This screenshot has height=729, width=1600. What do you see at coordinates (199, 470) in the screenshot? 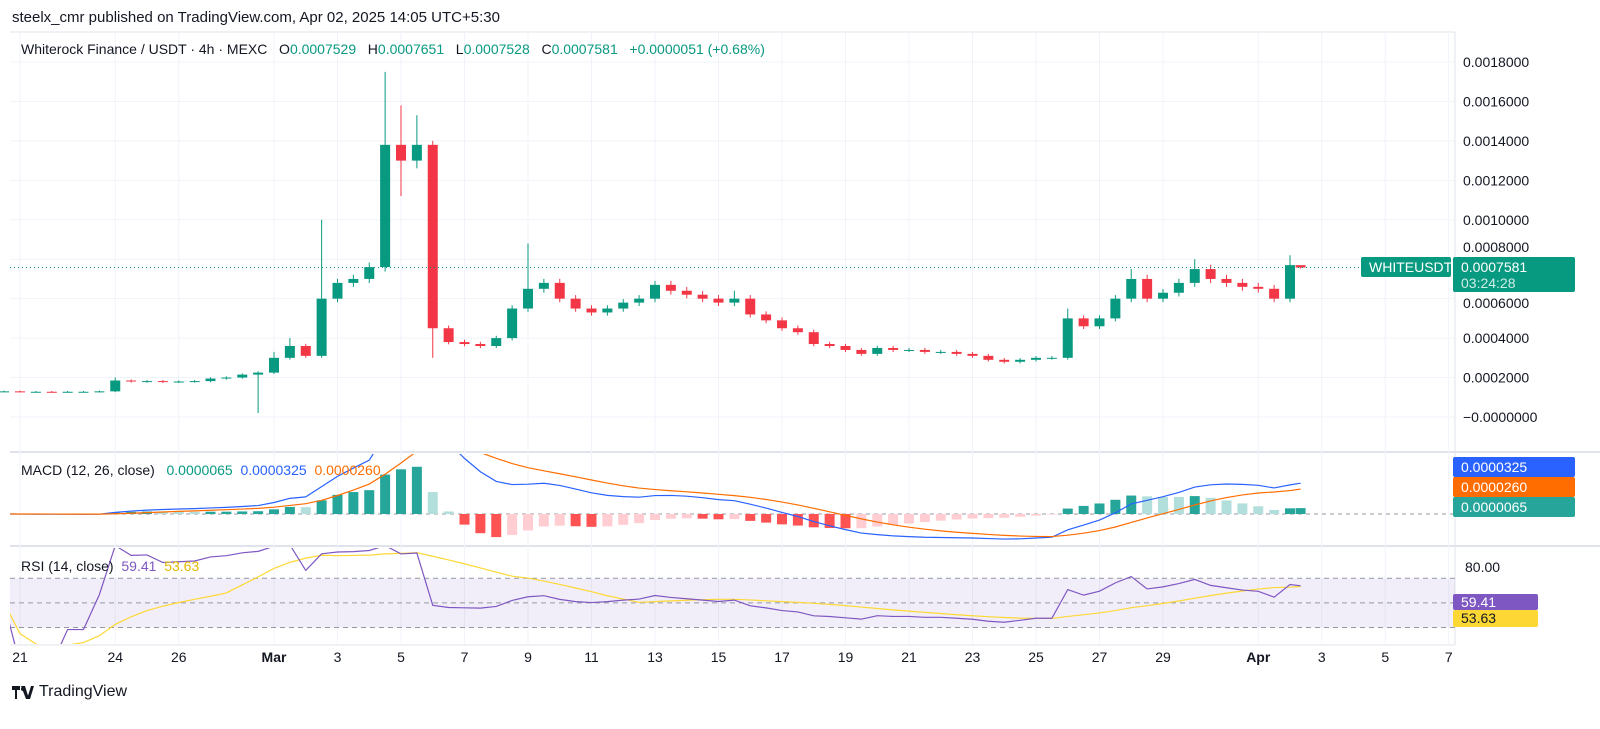
I see `macd-hist-value: 0.0000065` at bounding box center [199, 470].